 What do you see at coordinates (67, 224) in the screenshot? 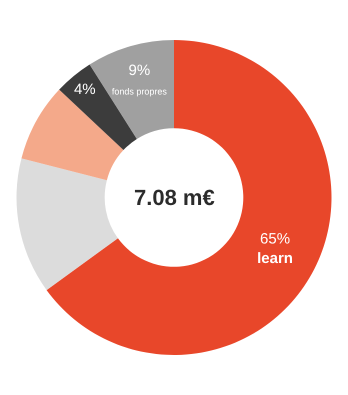
I see `donut-slice` at bounding box center [67, 224].